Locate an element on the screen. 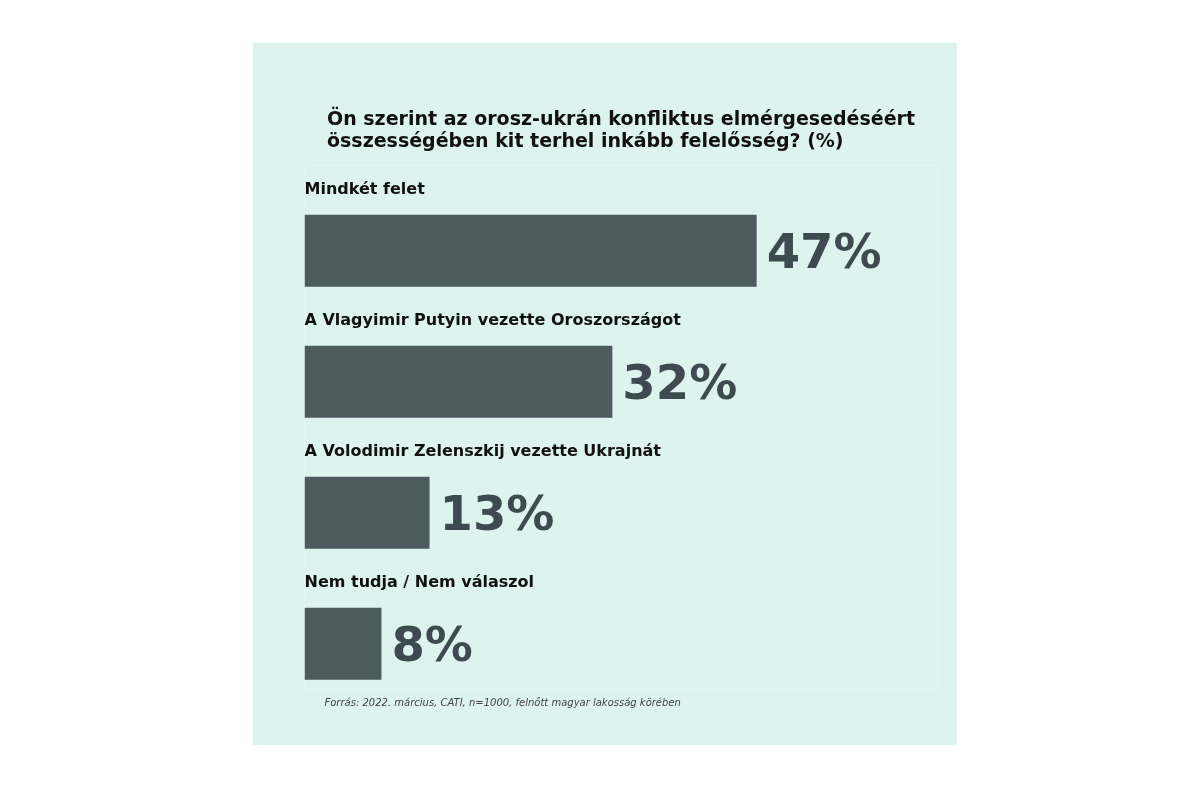  data-label: 13% is located at coordinates (497, 512).